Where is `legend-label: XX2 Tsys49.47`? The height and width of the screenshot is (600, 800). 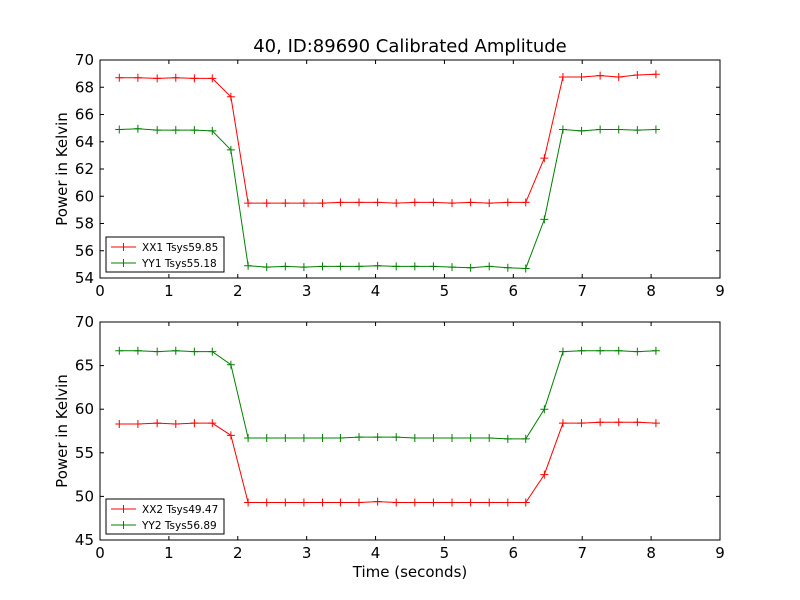
legend-label: XX2 Tsys49.47 is located at coordinates (180, 510).